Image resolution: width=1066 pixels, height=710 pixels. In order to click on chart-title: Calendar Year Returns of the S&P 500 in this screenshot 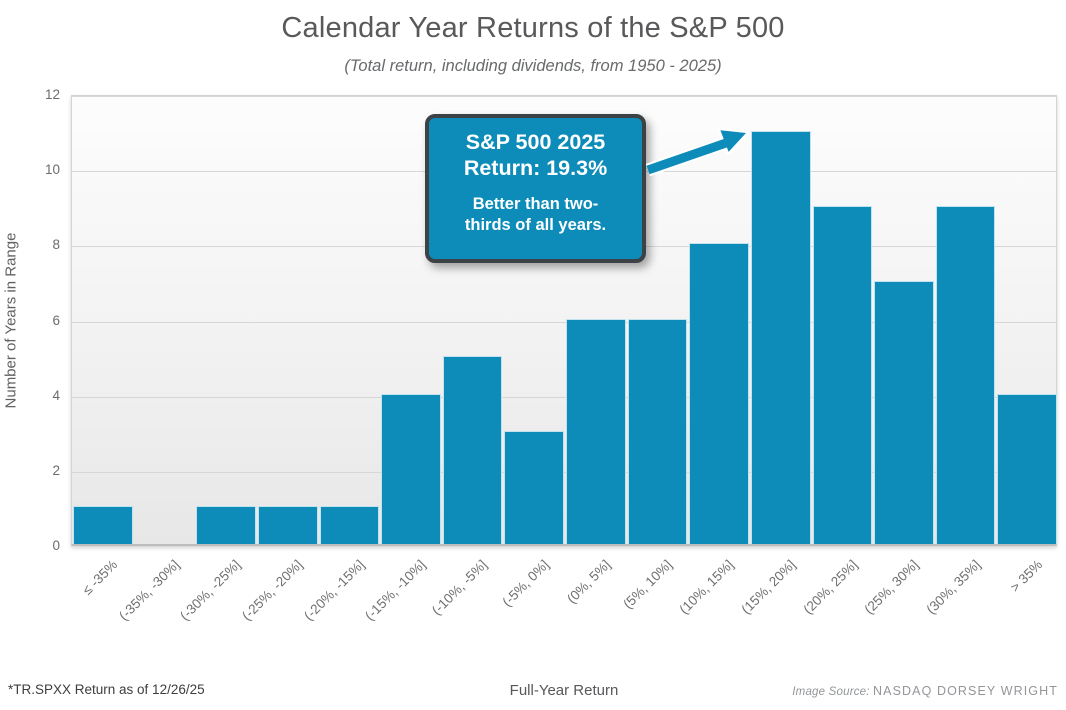, I will do `click(533, 28)`.